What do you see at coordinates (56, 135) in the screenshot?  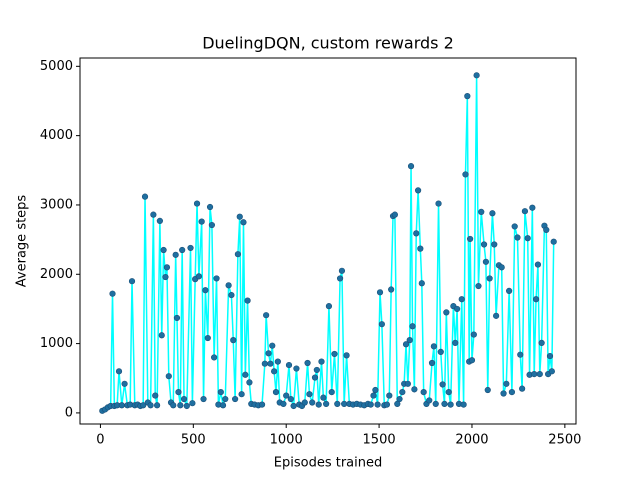 I see `y-tick-label: 4000` at bounding box center [56, 135].